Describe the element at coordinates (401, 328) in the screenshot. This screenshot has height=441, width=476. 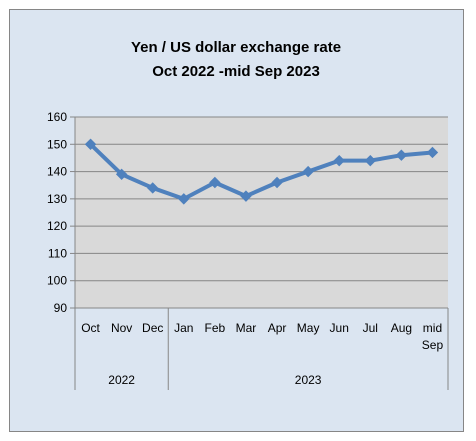
I see `x-tick-label: Aug` at that location.